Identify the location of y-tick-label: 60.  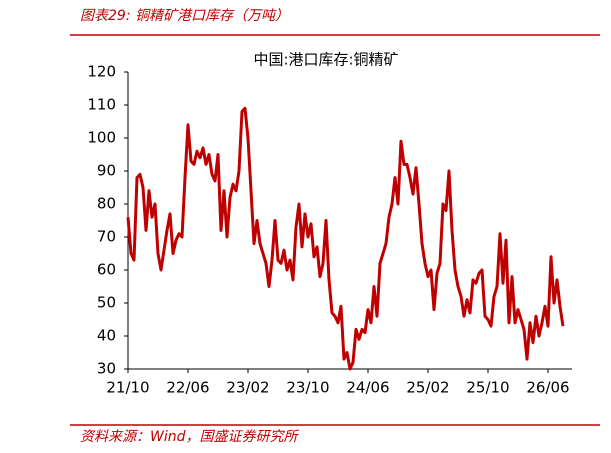
(106, 270).